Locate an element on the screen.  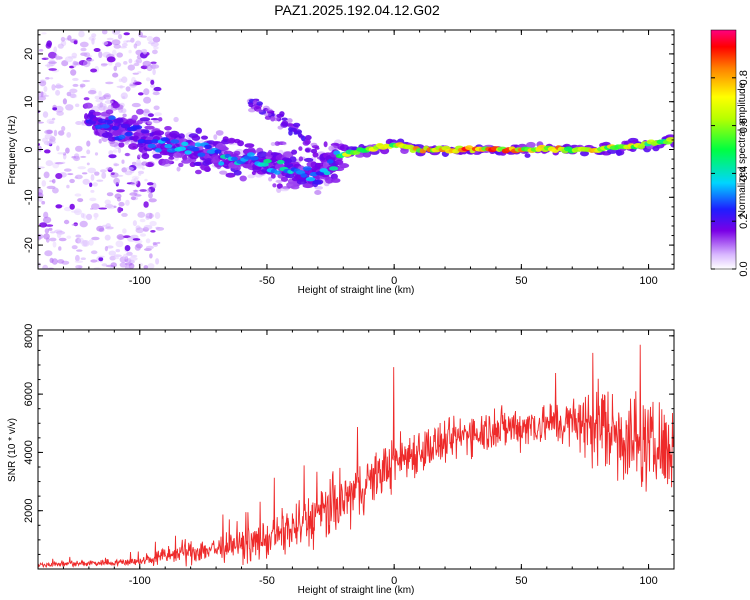
y-tick-label: 4000 is located at coordinates (29, 452).